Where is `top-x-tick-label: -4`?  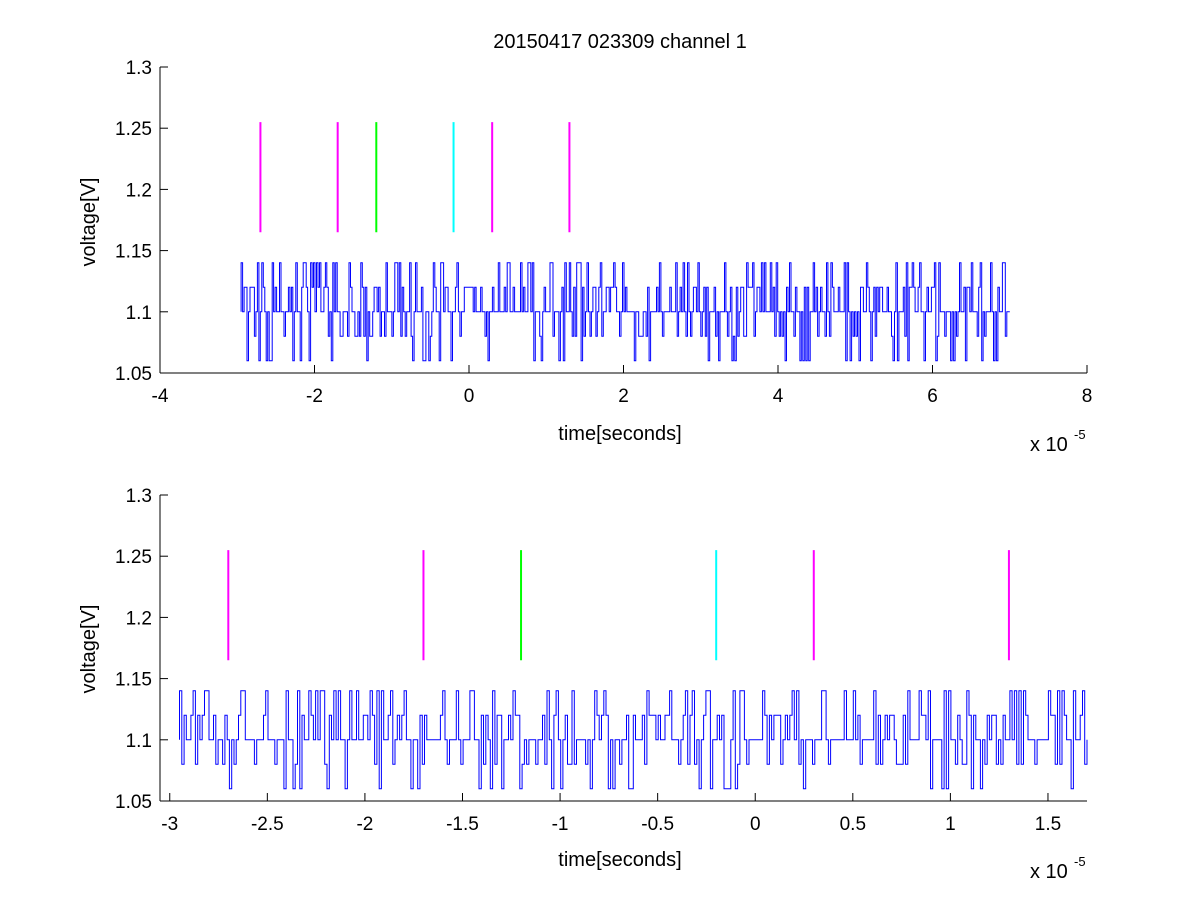 top-x-tick-label: -4 is located at coordinates (160, 396).